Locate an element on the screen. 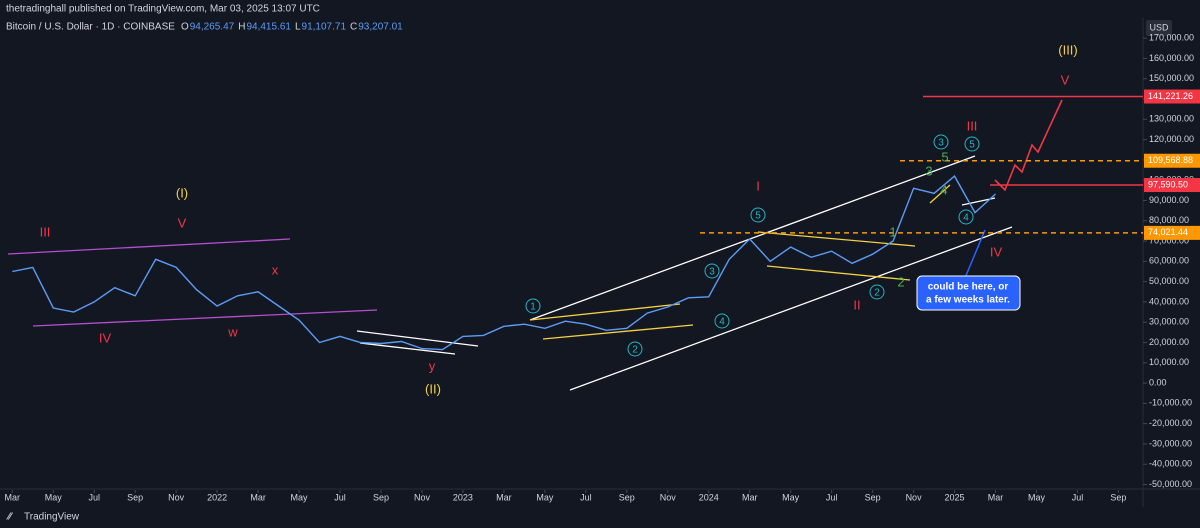 The width and height of the screenshot is (1200, 528). currency-box is located at coordinates (1159, 28).